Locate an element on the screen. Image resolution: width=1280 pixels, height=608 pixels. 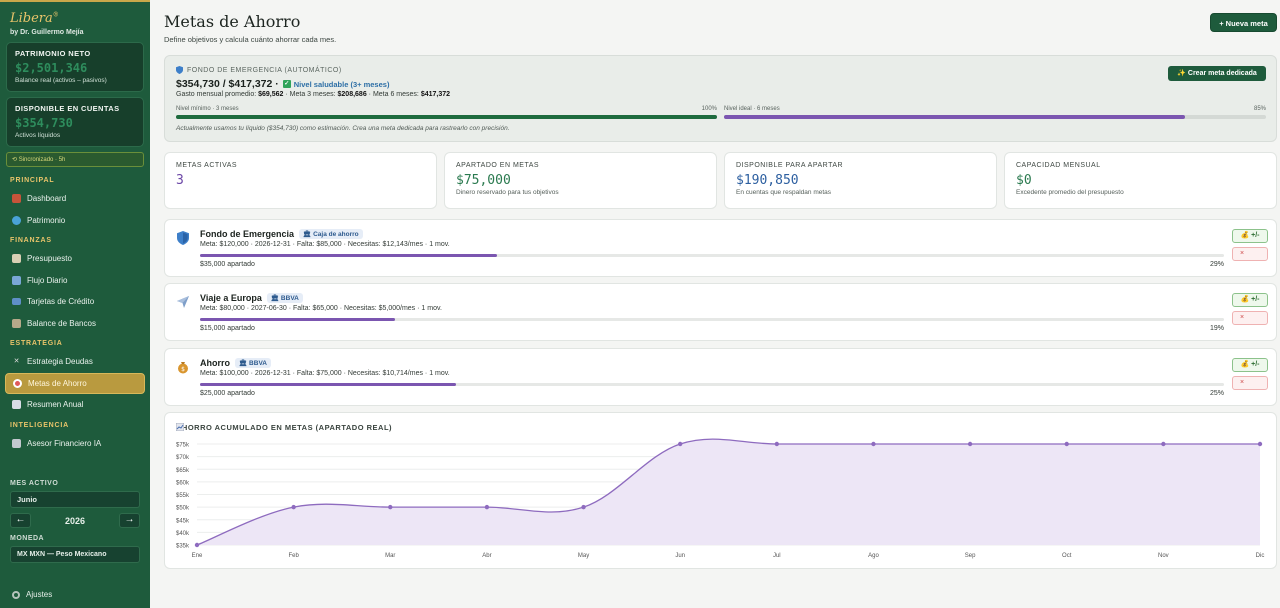
diamond-icon is located at coordinates (16, 220).